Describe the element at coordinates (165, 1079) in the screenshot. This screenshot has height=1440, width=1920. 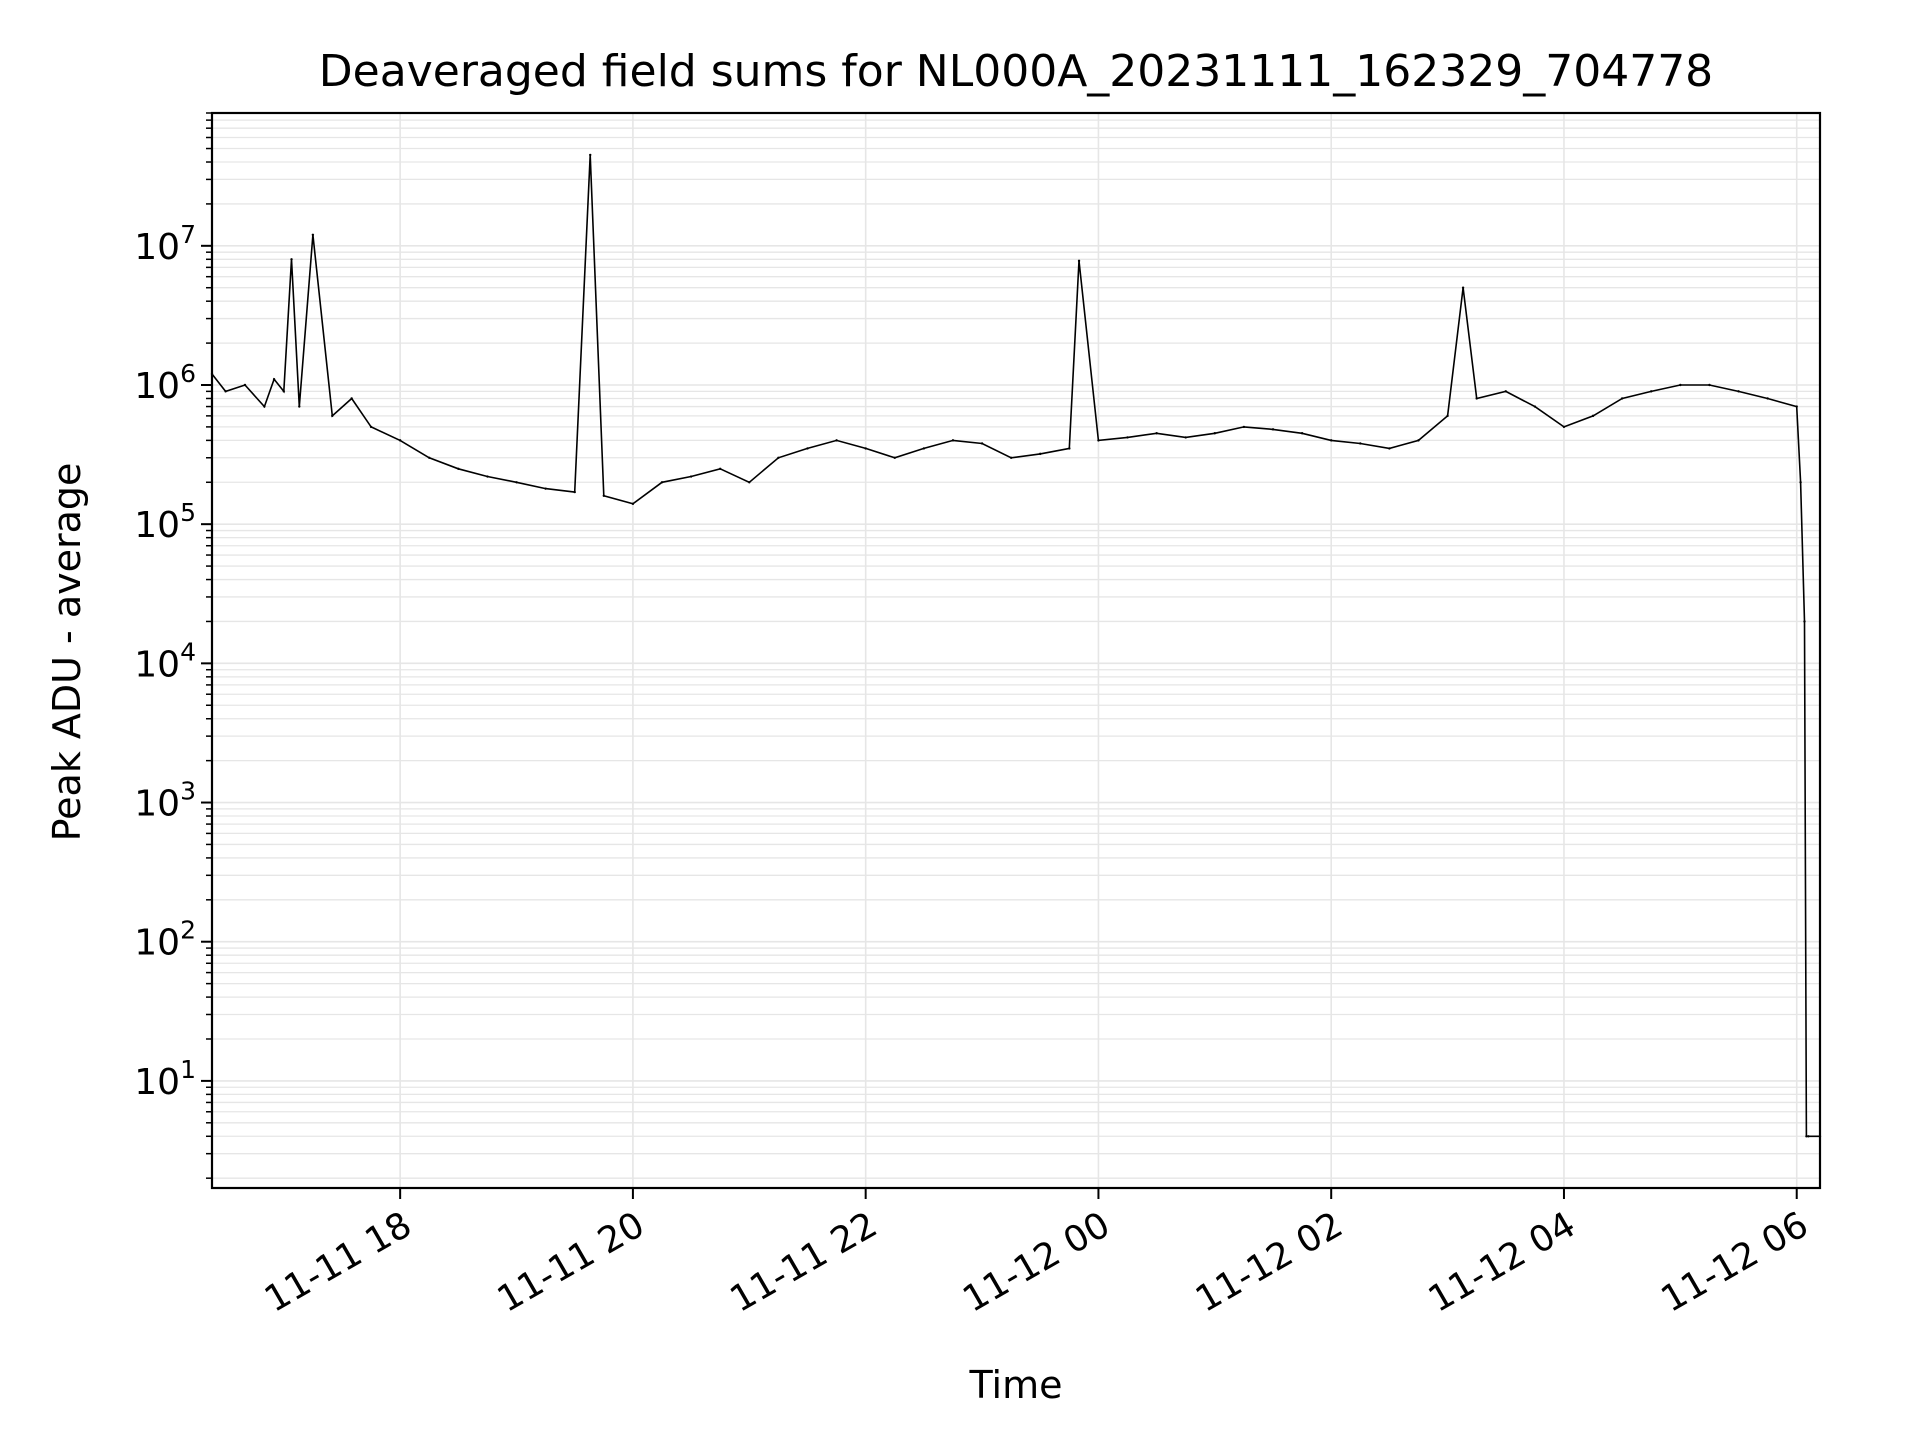
I see `y-tick-label: 10¹` at that location.